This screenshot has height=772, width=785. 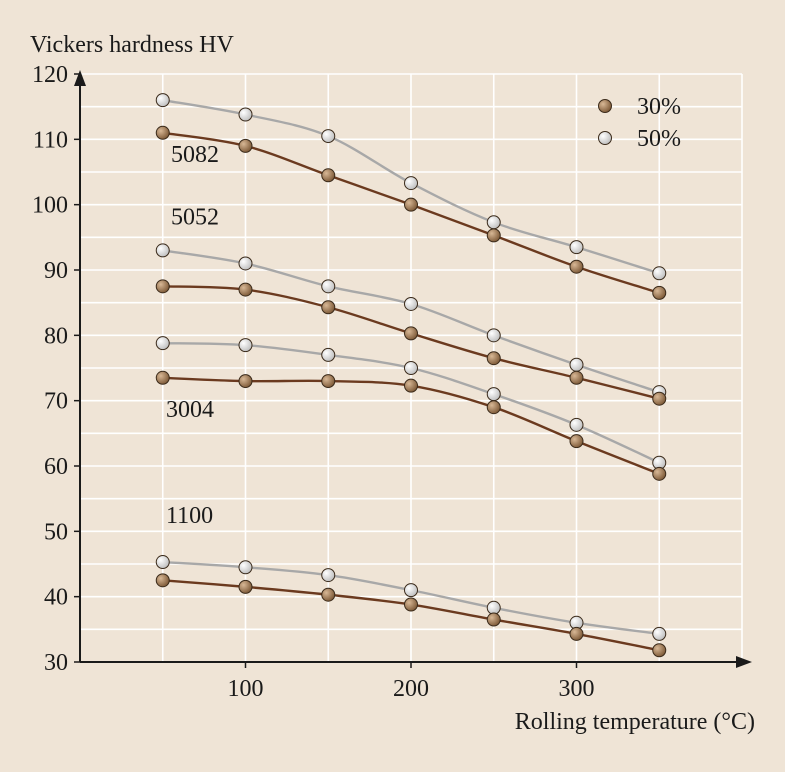 What do you see at coordinates (56, 532) in the screenshot?
I see `y-tick-label: 50` at bounding box center [56, 532].